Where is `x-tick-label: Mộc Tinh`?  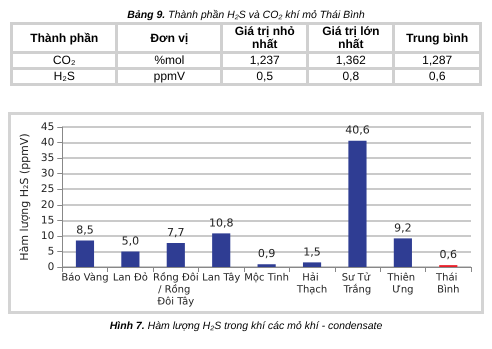
x-tick-label: Mộc Tinh is located at coordinates (266, 278).